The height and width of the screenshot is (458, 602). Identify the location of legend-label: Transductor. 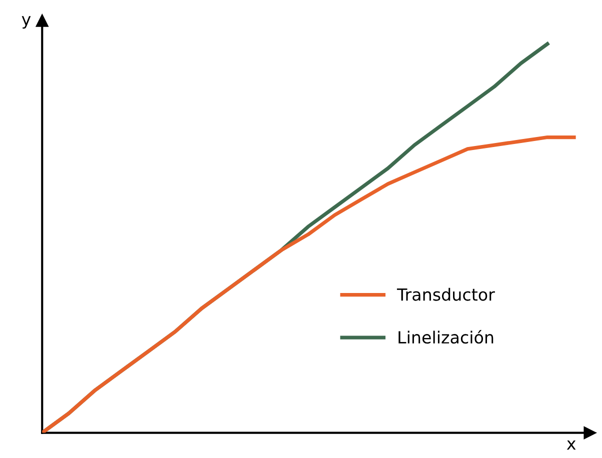
(445, 294).